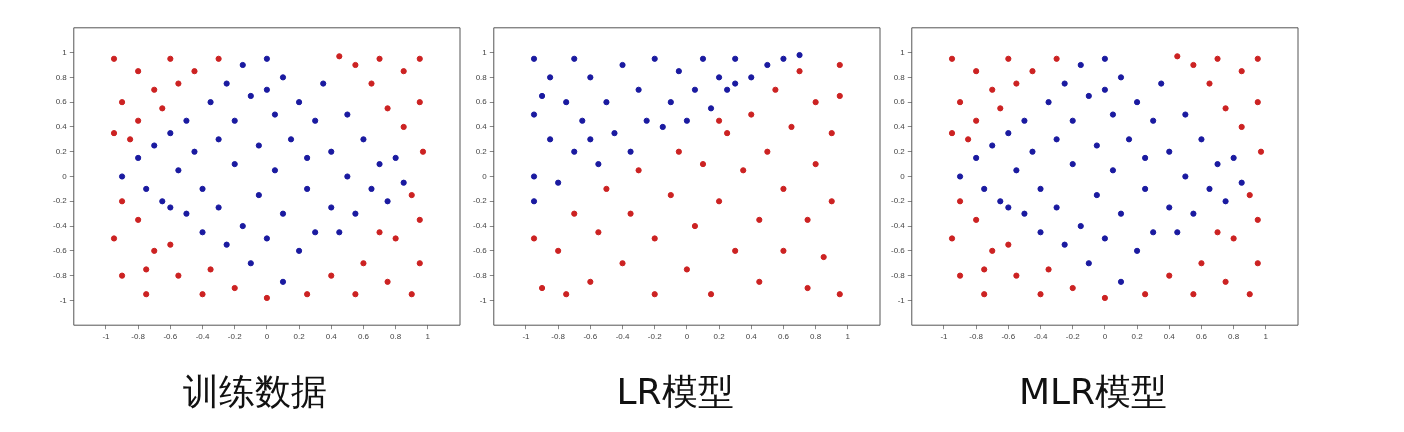 Image resolution: width=1404 pixels, height=432 pixels. Describe the element at coordinates (1093, 391) in the screenshot. I see `text: MLR模型` at that location.